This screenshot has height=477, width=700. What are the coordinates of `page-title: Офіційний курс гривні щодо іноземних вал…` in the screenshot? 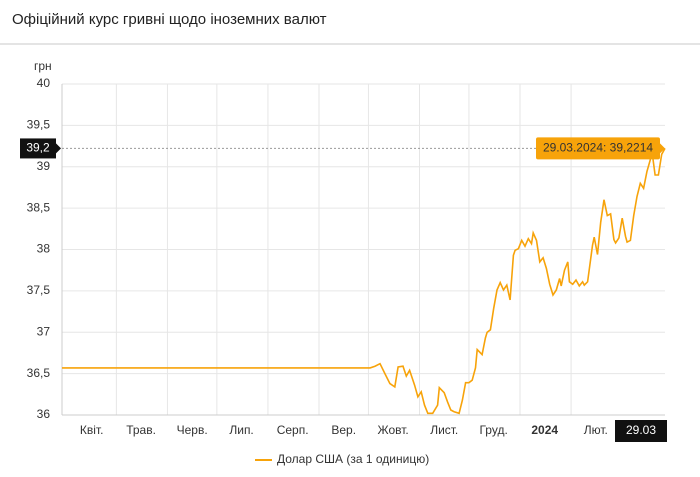 It's located at (169, 19).